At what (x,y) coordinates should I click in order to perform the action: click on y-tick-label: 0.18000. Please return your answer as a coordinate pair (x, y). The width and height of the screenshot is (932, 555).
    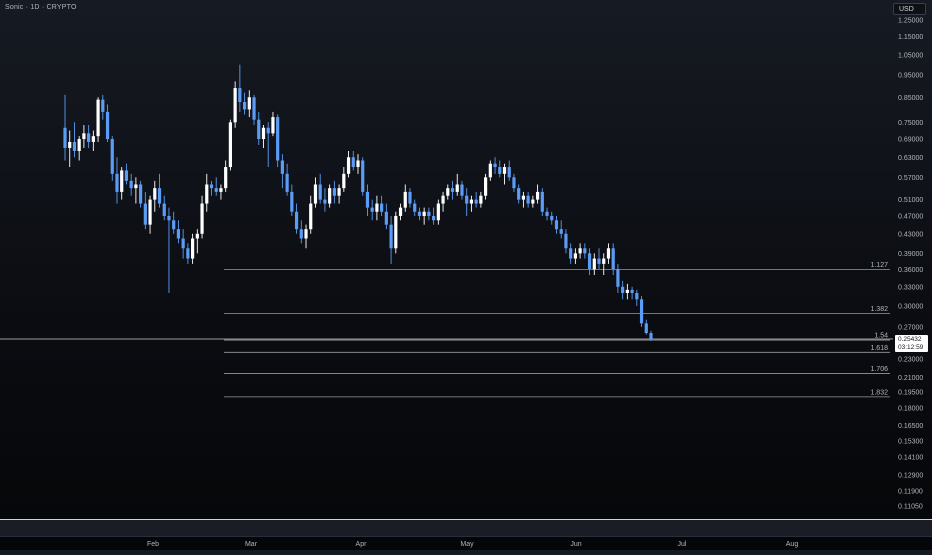
    Looking at the image, I should click on (910, 409).